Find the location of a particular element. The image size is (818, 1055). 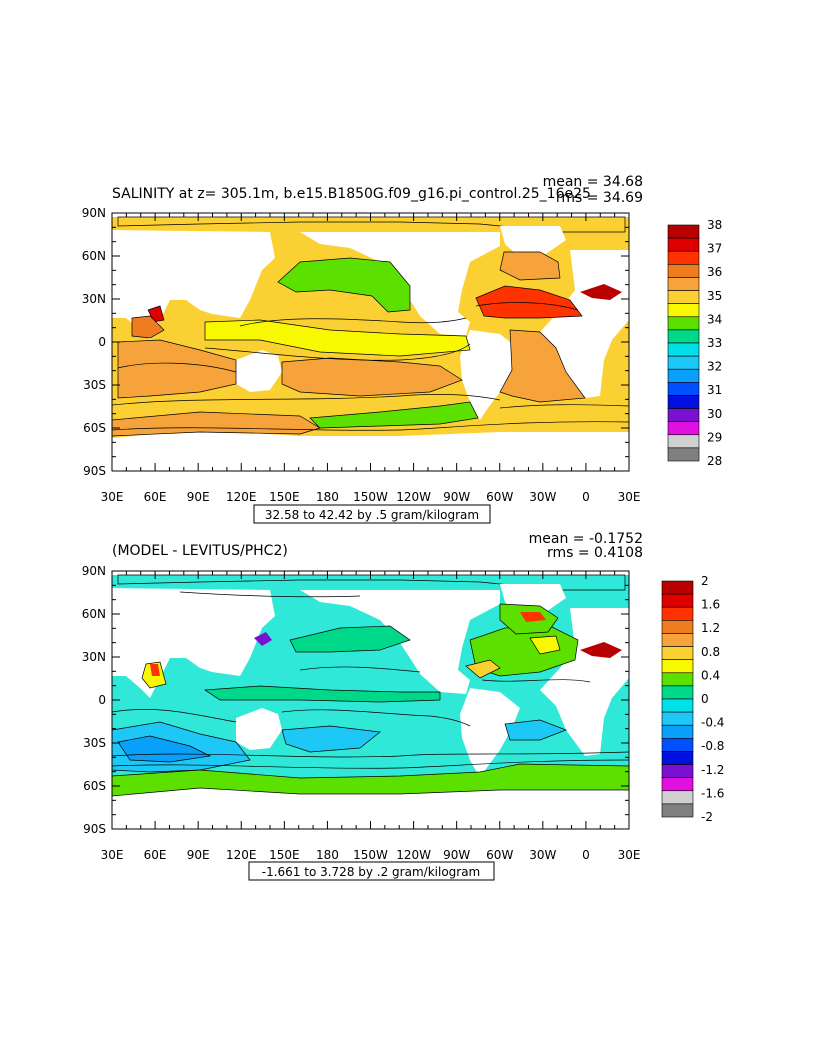

colorbar-label: 34 is located at coordinates (714, 319).